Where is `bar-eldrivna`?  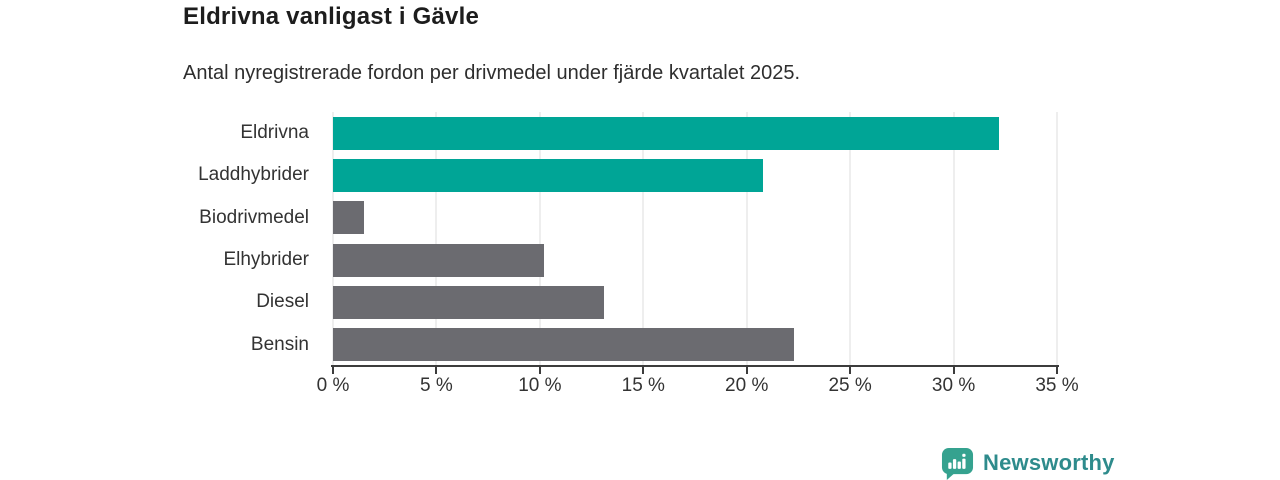
bar-eldrivna is located at coordinates (666, 133).